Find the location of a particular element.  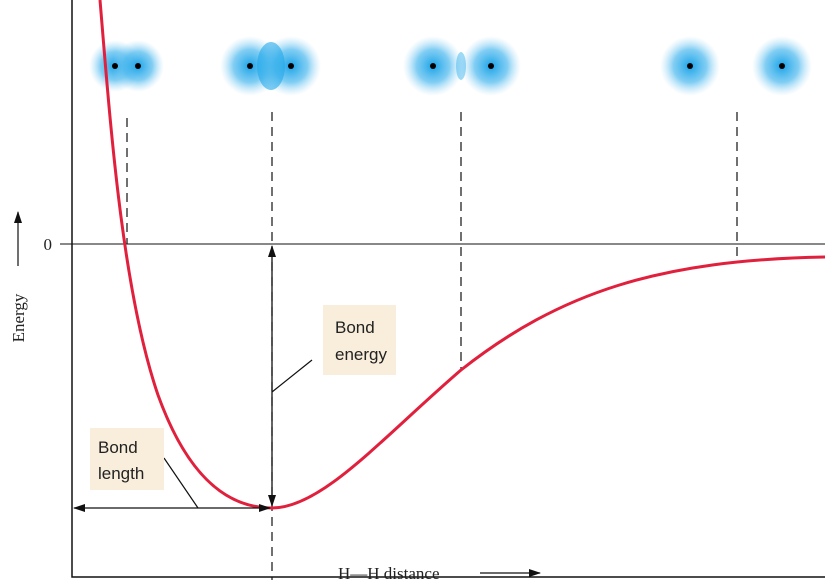

annotation: energy is located at coordinates (361, 354).